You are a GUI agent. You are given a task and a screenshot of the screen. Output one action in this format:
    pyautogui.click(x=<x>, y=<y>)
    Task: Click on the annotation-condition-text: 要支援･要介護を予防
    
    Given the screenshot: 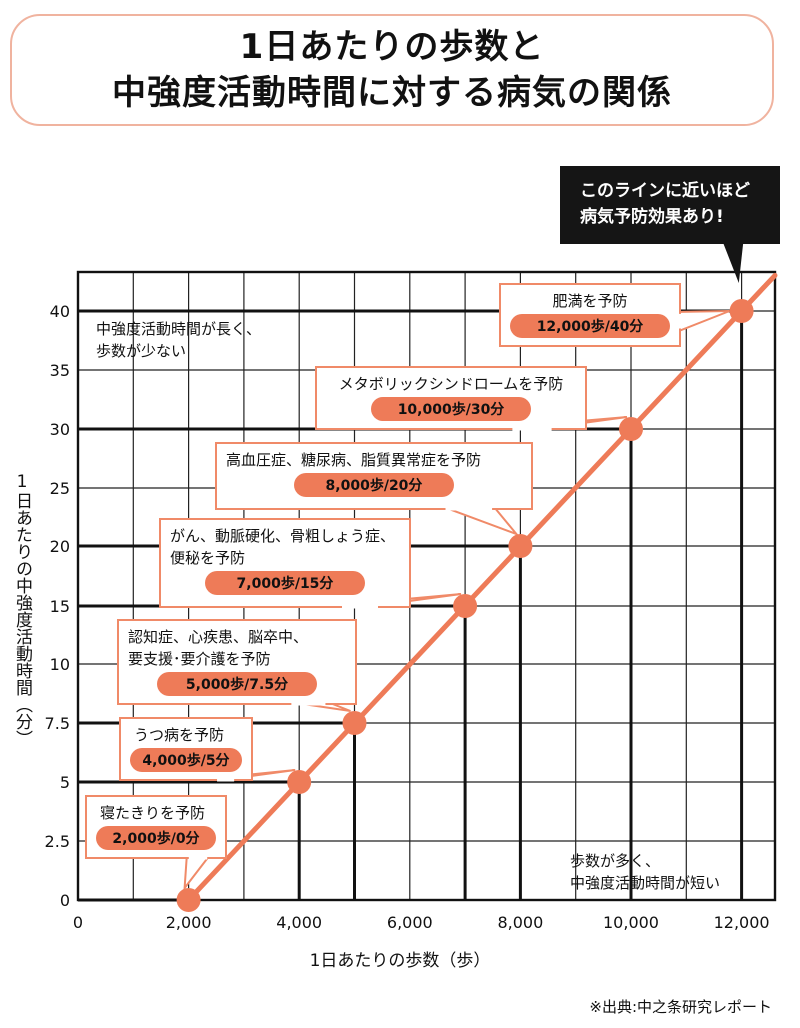 What is the action you would take?
    pyautogui.click(x=199, y=659)
    